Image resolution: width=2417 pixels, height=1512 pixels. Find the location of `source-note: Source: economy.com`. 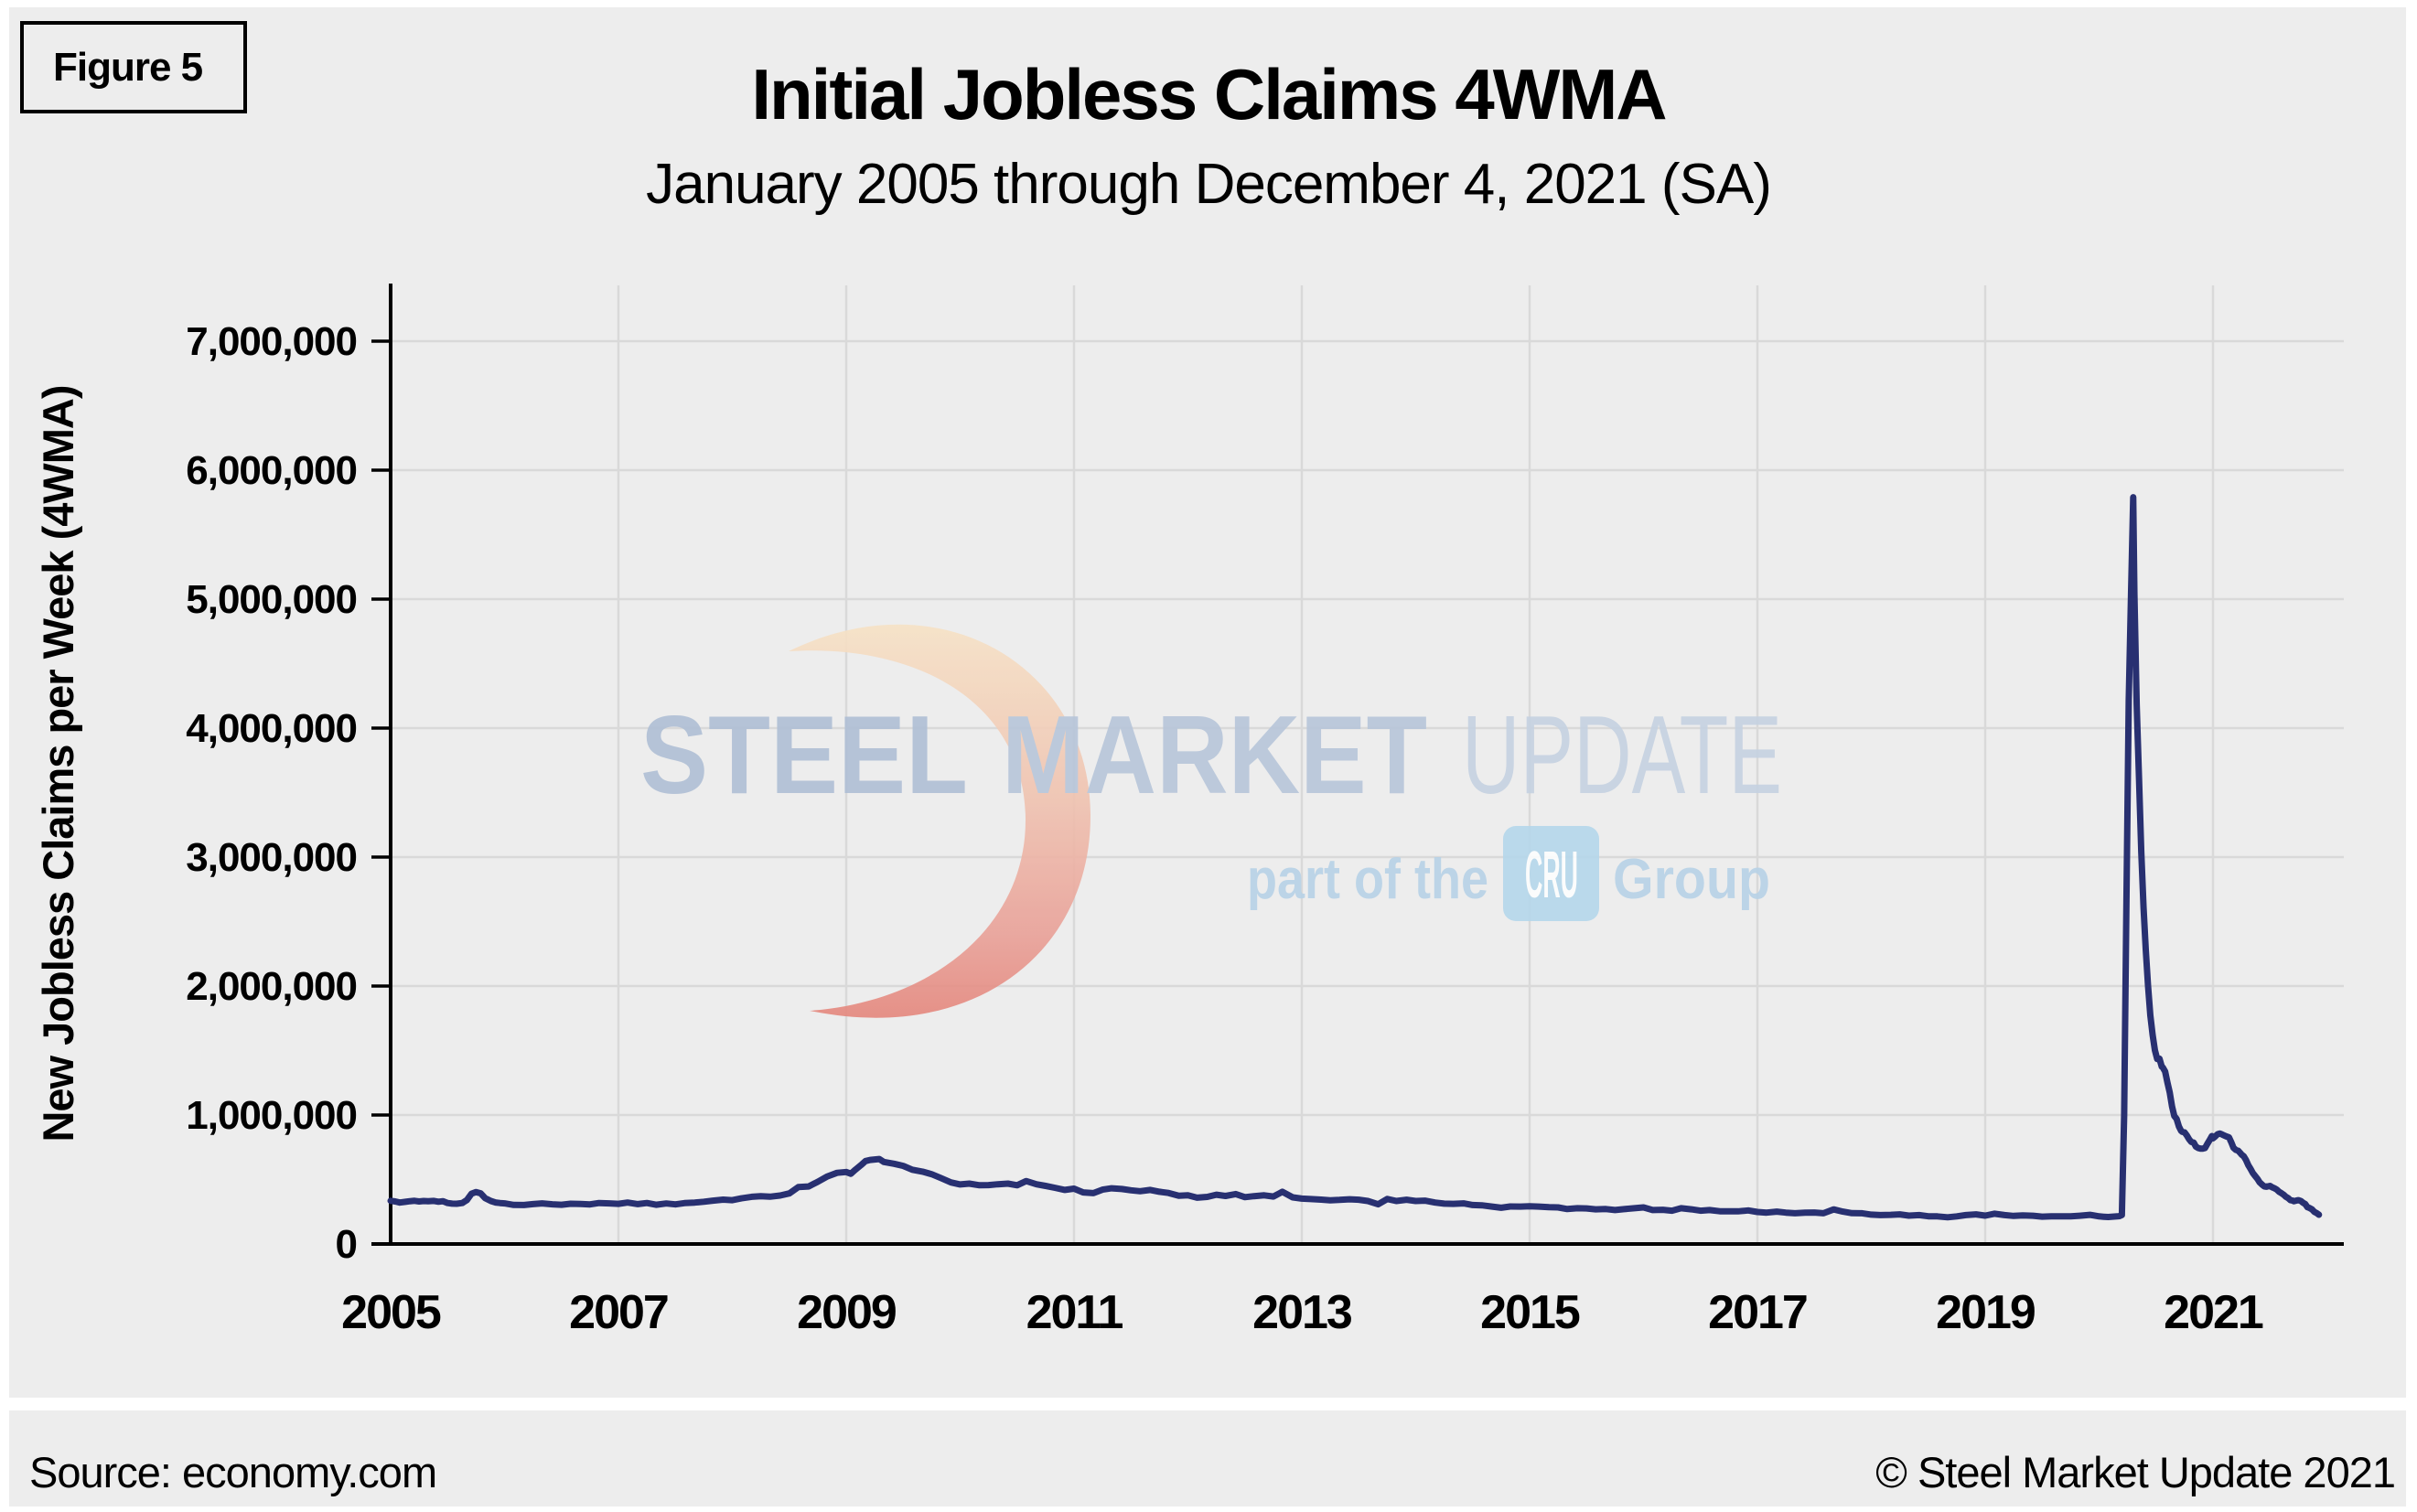

source-note: Source: economy.com is located at coordinates (233, 1472).